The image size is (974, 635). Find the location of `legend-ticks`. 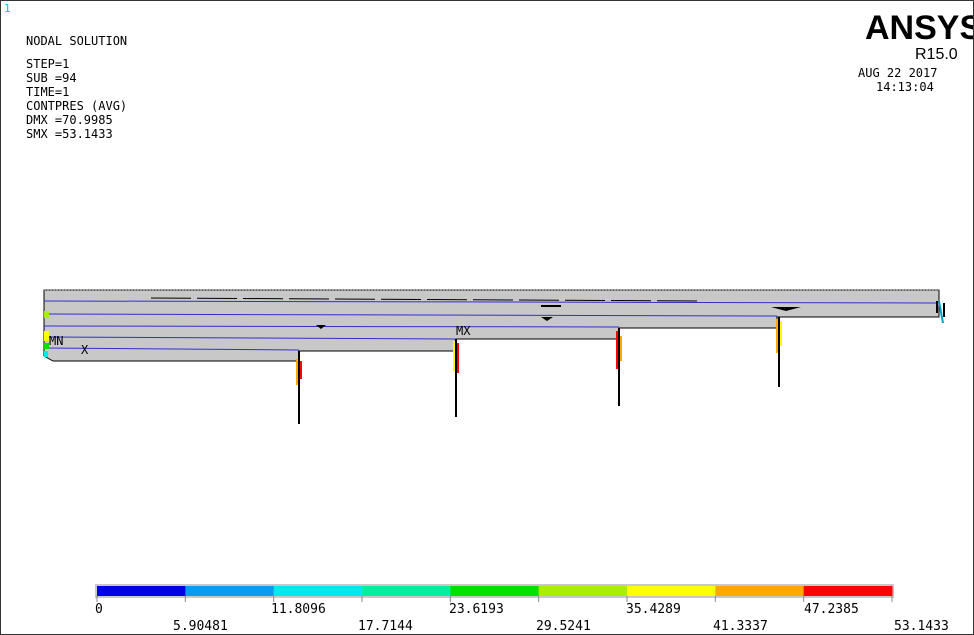

legend-ticks is located at coordinates (494, 599).